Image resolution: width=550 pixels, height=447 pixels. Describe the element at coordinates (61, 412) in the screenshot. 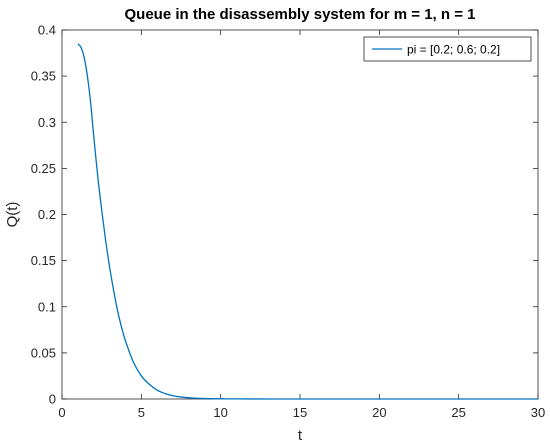

I see `x-tick-label: 0` at that location.